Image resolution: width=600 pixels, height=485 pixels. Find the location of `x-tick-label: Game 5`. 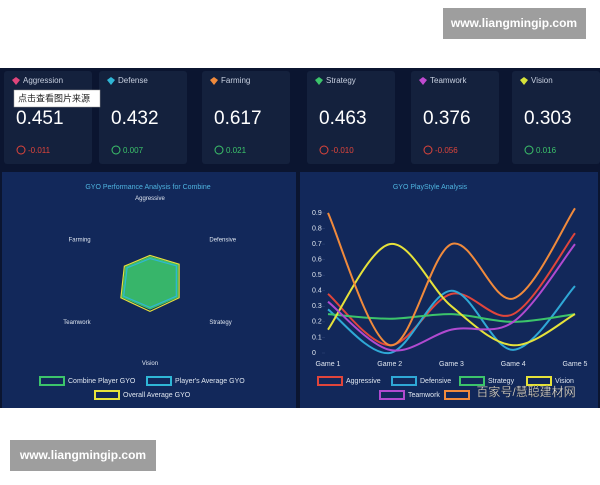

x-tick-label: Game 5 is located at coordinates (575, 364).